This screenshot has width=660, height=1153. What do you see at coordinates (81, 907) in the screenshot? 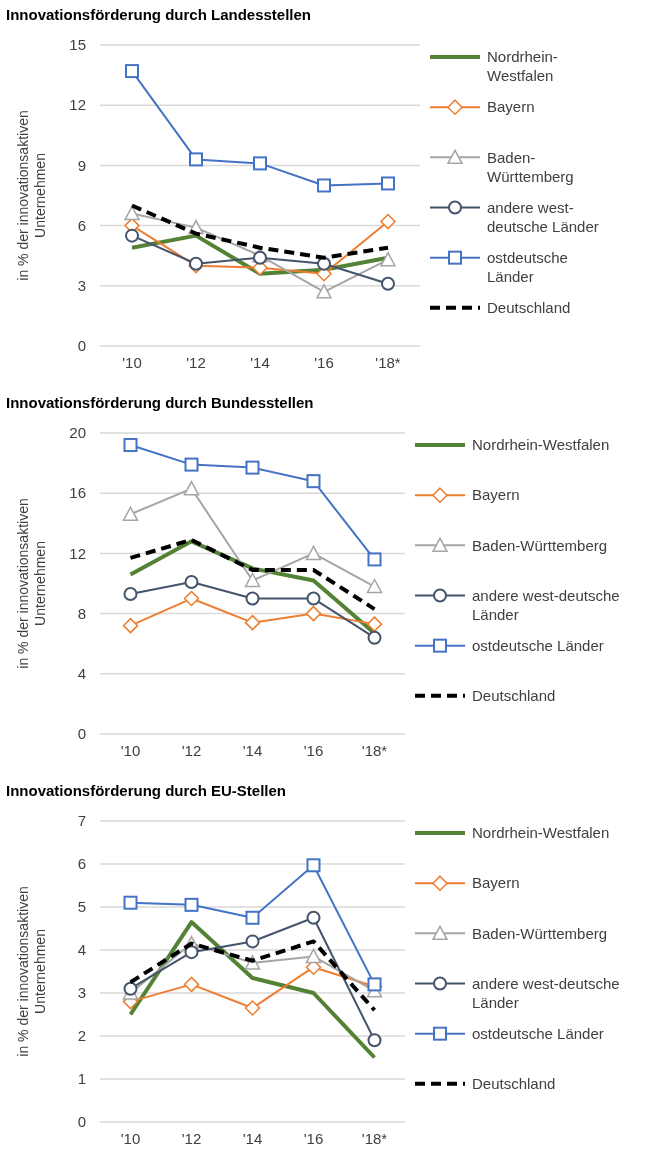
I see `y-tick-label: 5` at bounding box center [81, 907].